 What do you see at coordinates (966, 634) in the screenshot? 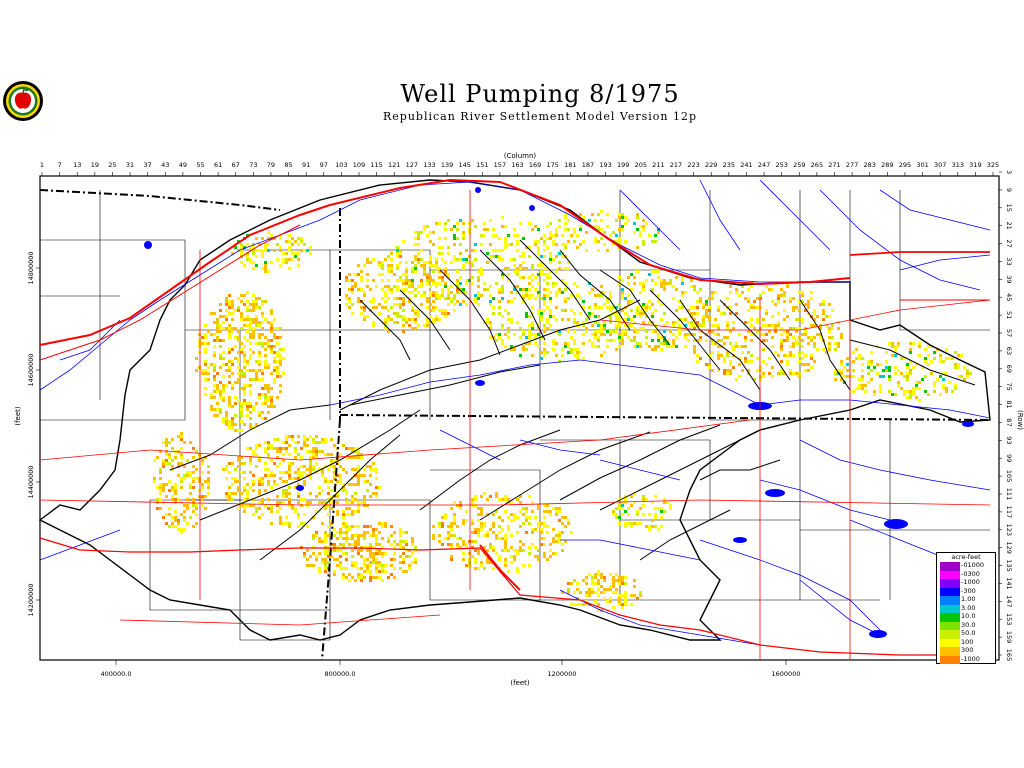
I see `legend-item: 50.0` at bounding box center [966, 634].